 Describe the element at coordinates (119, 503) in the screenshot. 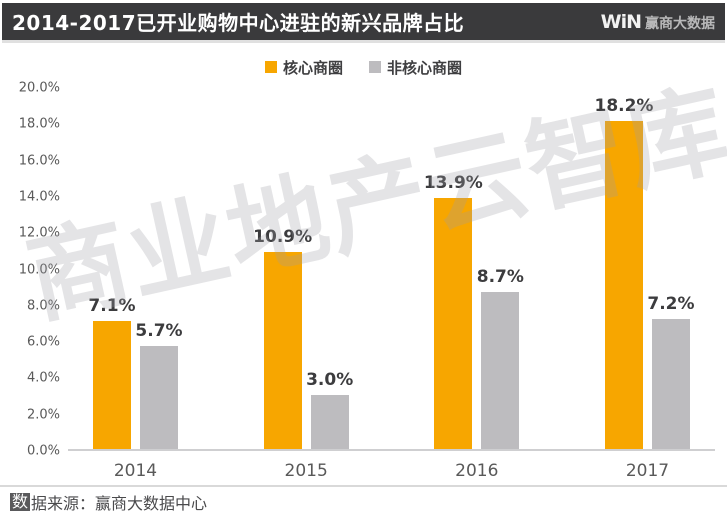

I see `data-source-text: 据来源：赢商大数据中心` at that location.